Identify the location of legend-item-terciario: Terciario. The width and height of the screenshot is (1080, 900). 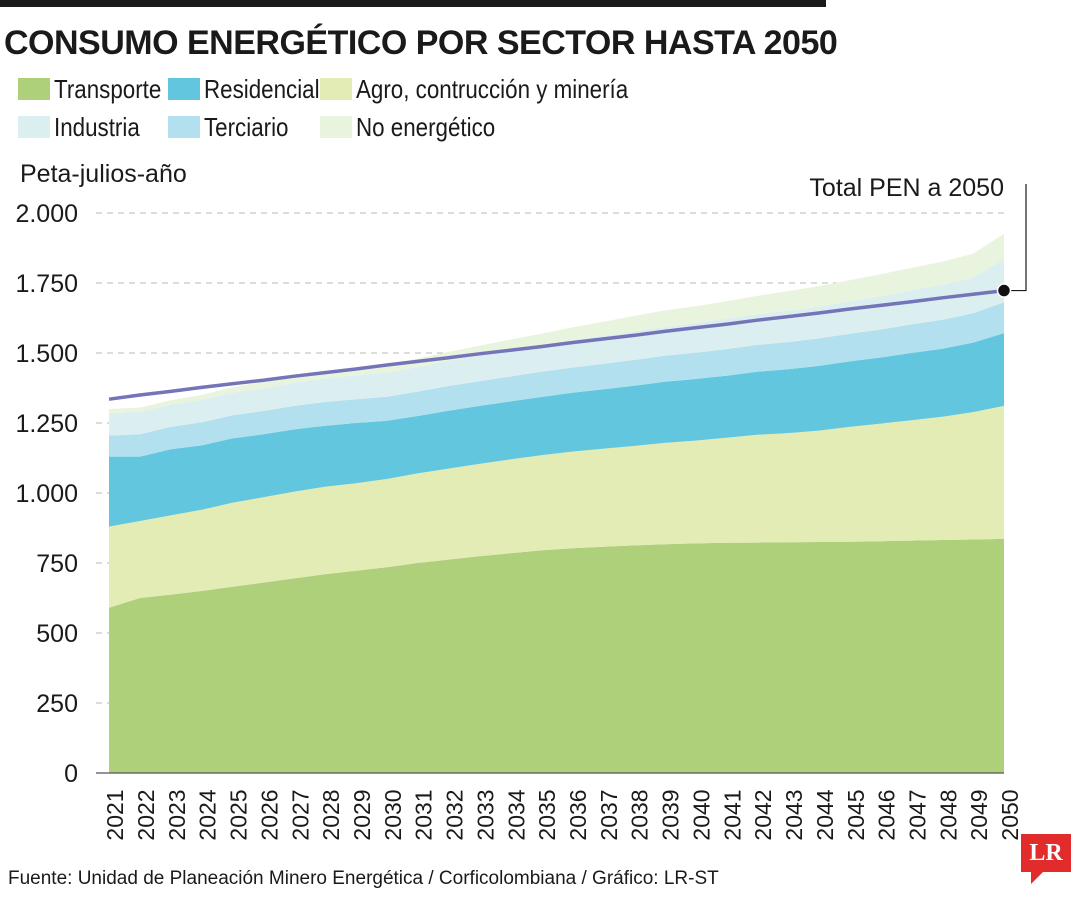
(235, 127).